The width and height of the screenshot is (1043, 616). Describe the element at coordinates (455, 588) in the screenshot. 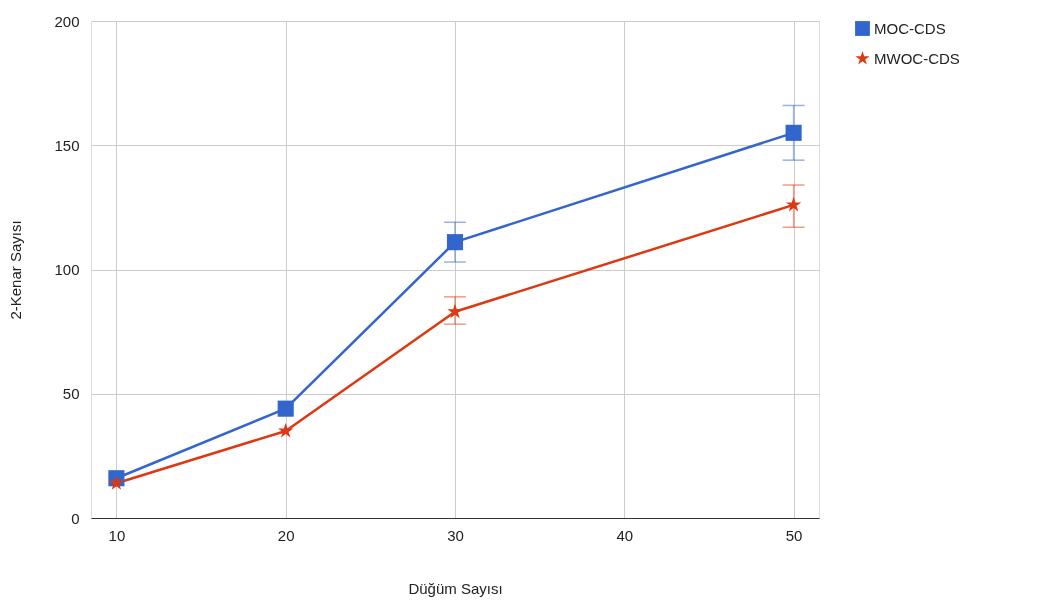

I see `x-axis-title: Düğüm Sayısı` at that location.